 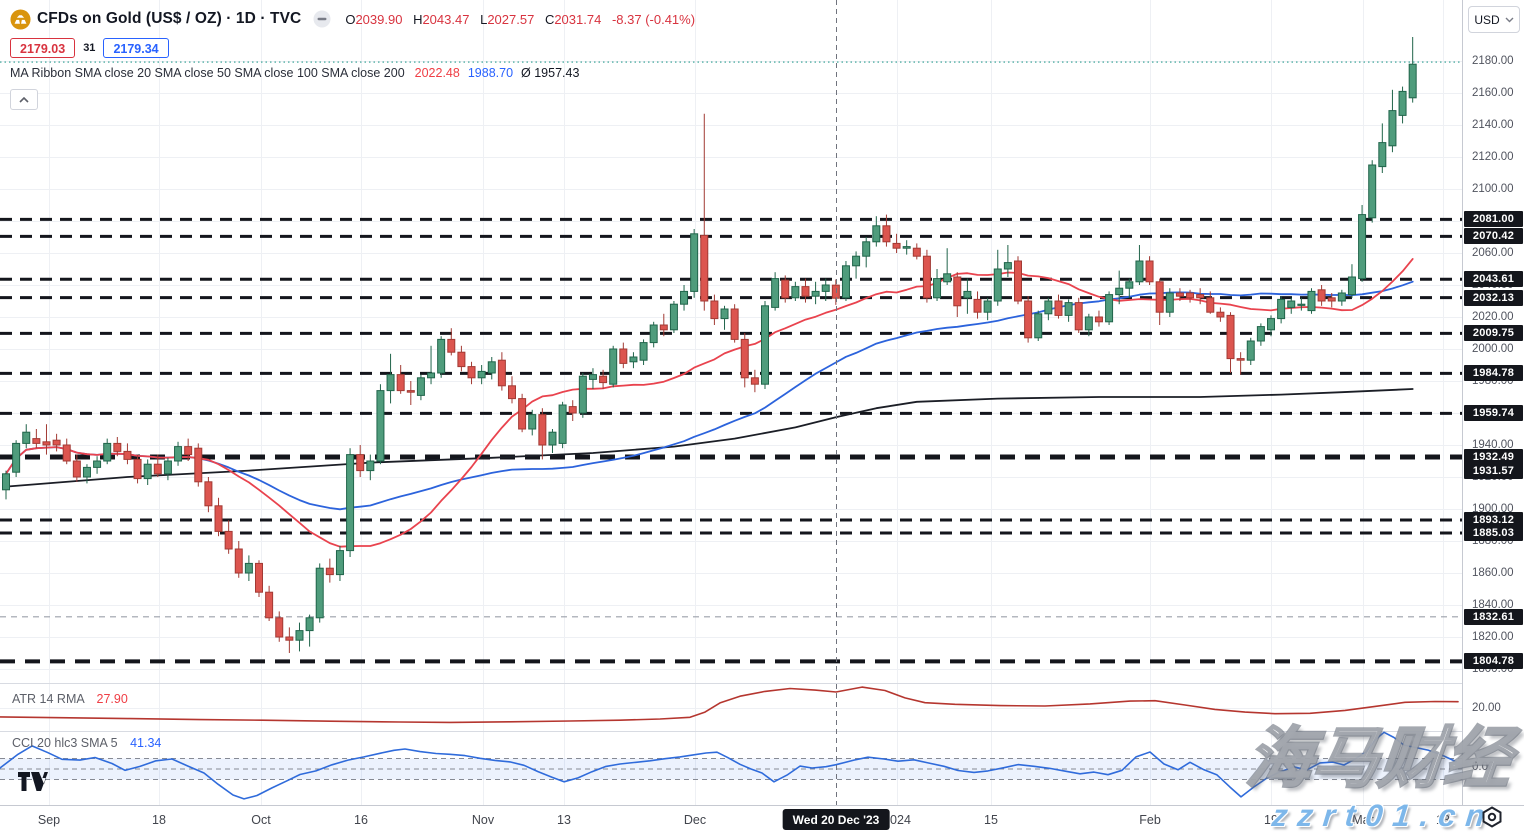 What do you see at coordinates (159, 820) in the screenshot?
I see `time-tick-label: 18` at bounding box center [159, 820].